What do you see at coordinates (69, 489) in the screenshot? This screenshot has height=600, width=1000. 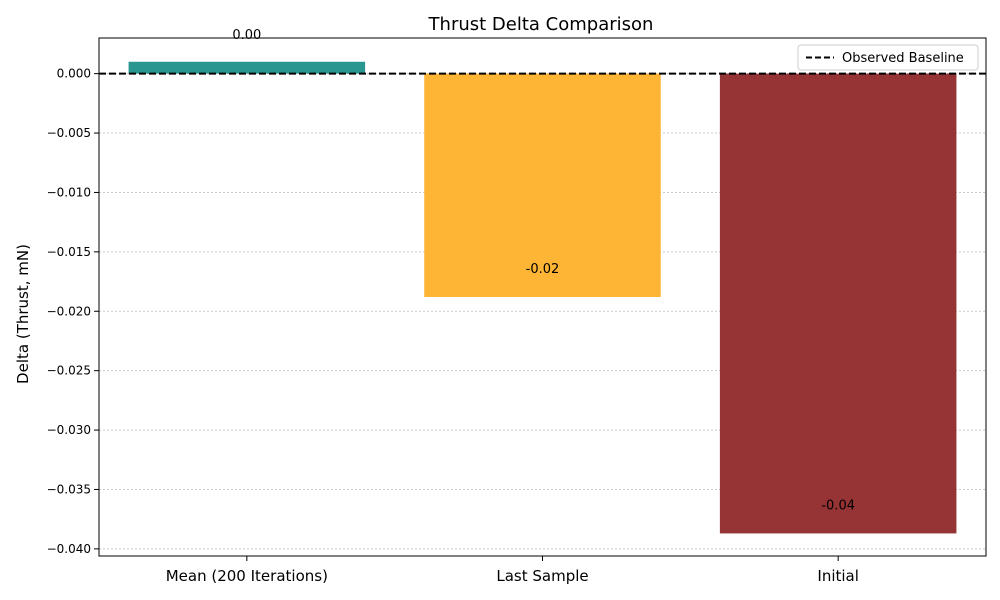 I see `y-tick-label: −0.035` at bounding box center [69, 489].